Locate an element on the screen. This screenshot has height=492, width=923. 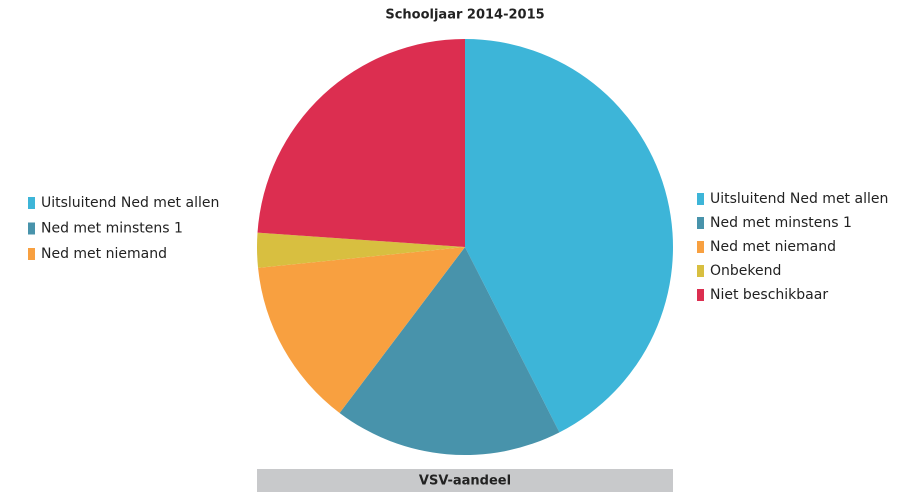
chart-title: Schooljaar 2014-2015 is located at coordinates (464, 15).